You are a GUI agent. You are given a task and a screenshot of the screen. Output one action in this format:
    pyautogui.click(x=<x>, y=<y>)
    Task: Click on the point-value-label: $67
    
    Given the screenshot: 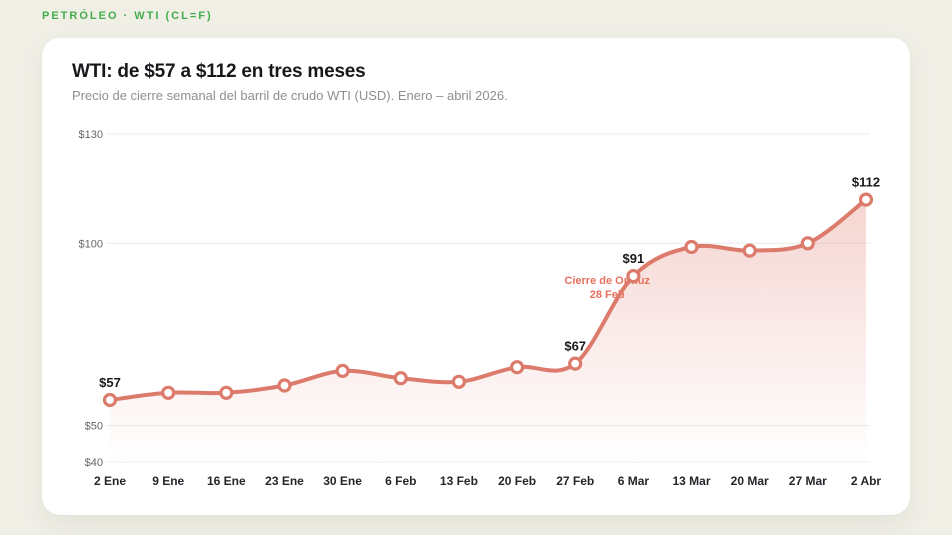 What is the action you would take?
    pyautogui.click(x=575, y=346)
    